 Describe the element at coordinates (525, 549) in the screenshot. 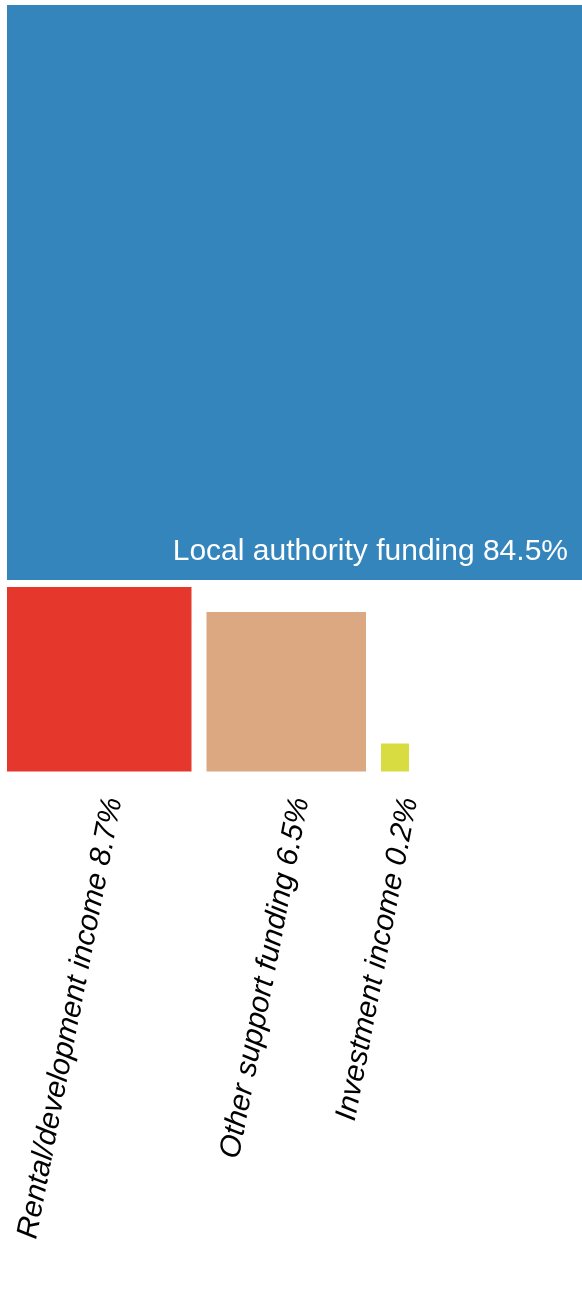

I see `data-label: 84.5%` at that location.